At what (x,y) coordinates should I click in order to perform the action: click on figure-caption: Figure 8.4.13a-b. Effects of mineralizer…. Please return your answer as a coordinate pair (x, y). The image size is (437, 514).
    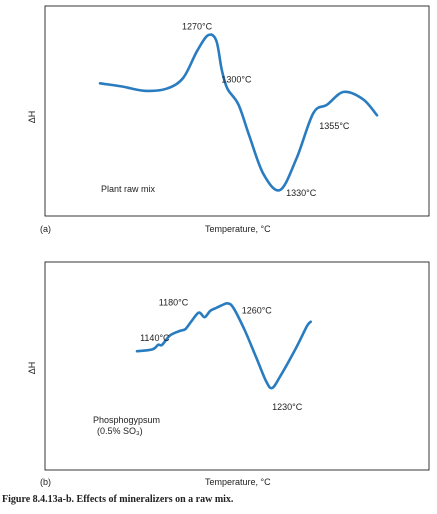
    Looking at the image, I should click on (118, 499).